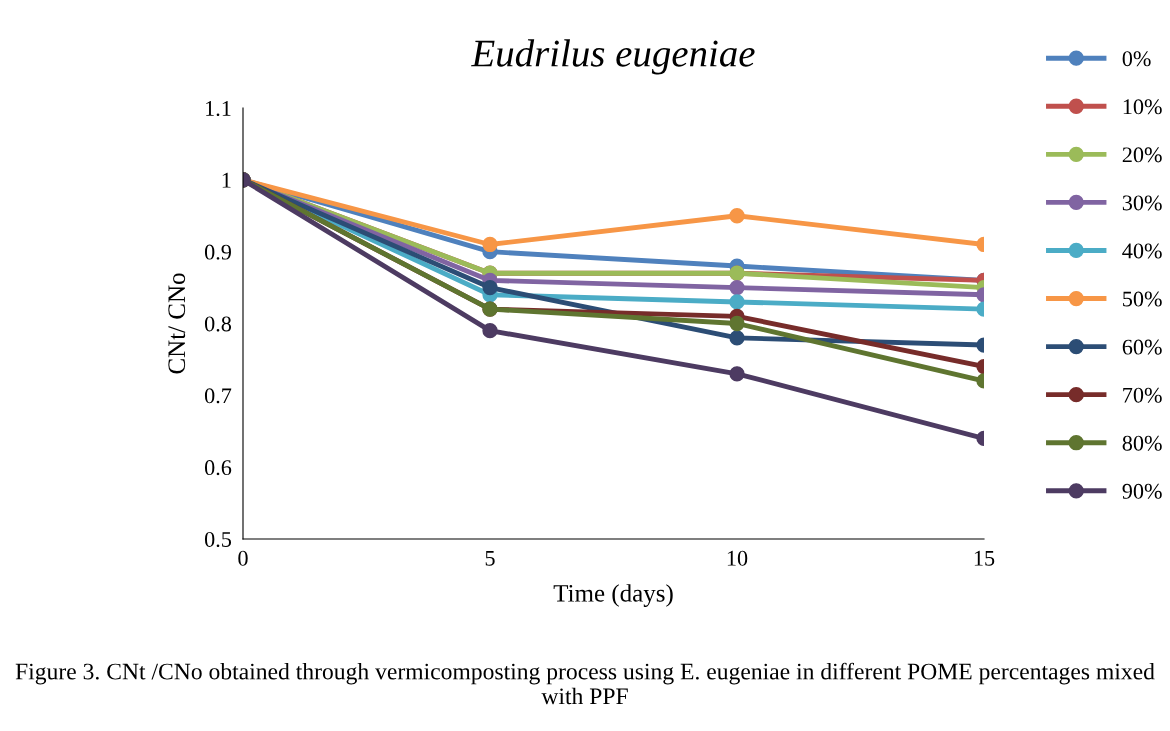 Image resolution: width=1170 pixels, height=731 pixels. Describe the element at coordinates (1142, 155) in the screenshot. I see `legend-label: 20%` at that location.